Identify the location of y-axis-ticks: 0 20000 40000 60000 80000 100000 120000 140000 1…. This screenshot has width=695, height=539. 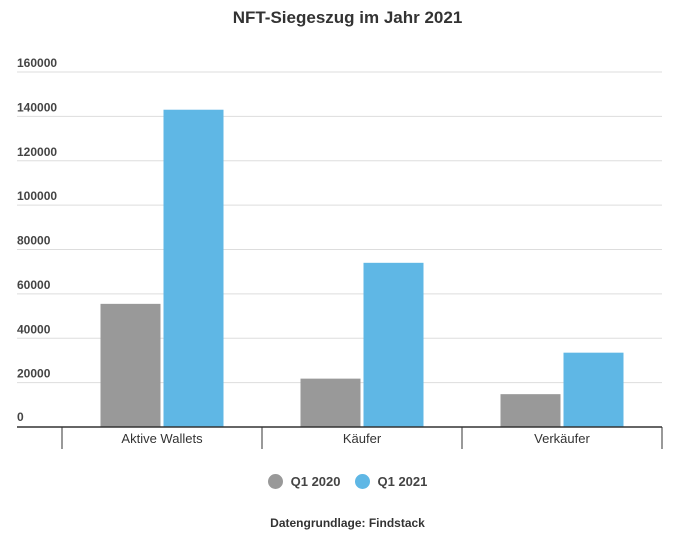
(37, 240).